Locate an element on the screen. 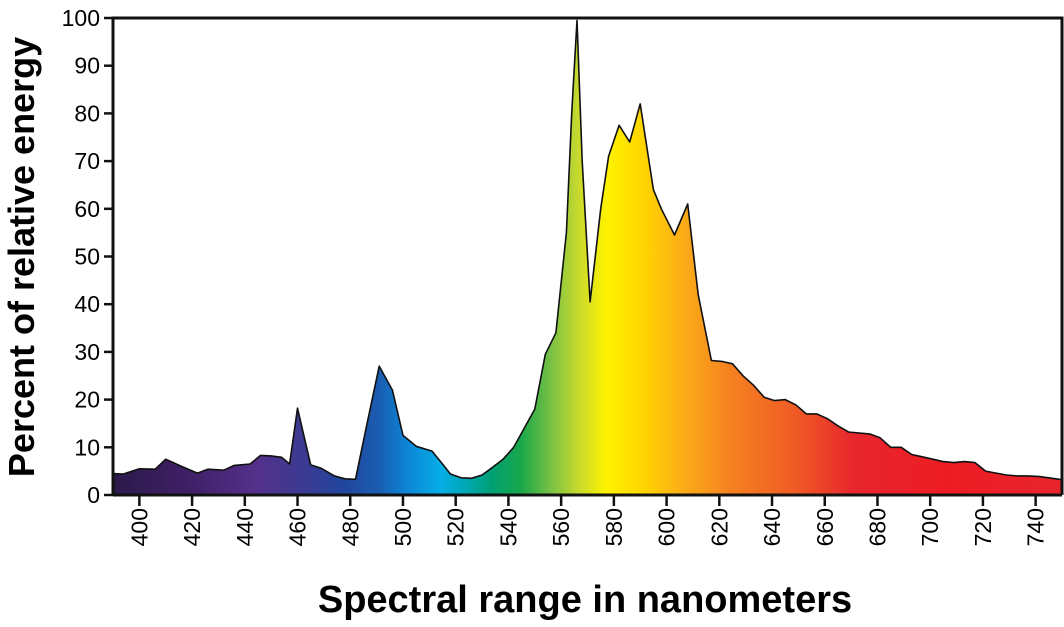  y-tick-label: 10 is located at coordinates (87, 447).